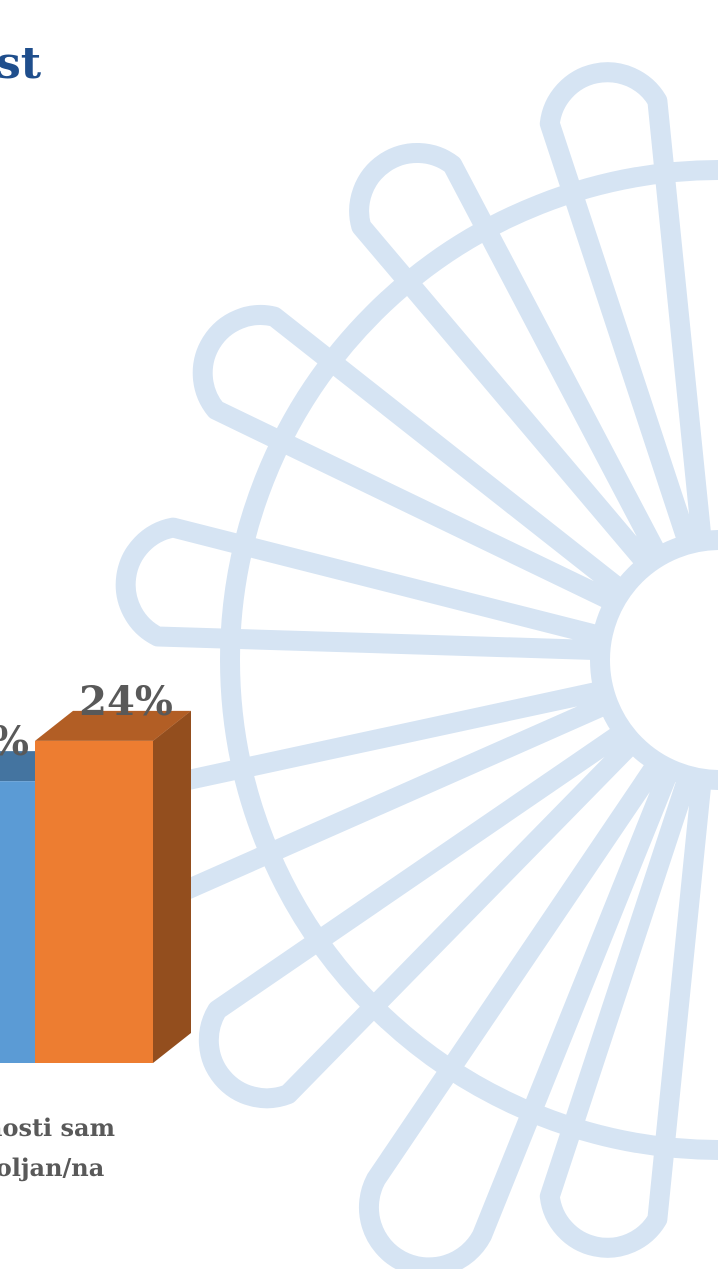 The width and height of the screenshot is (718, 1269). What do you see at coordinates (57, 1147) in the screenshot?
I see `x-tick-label: nosti sam oljan/na` at bounding box center [57, 1147].